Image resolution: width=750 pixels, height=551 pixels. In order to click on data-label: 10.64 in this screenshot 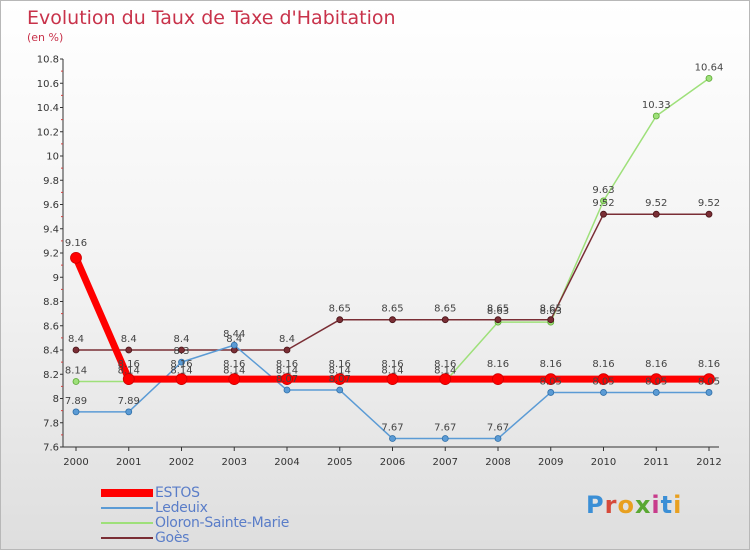, I will do `click(709, 67)`.